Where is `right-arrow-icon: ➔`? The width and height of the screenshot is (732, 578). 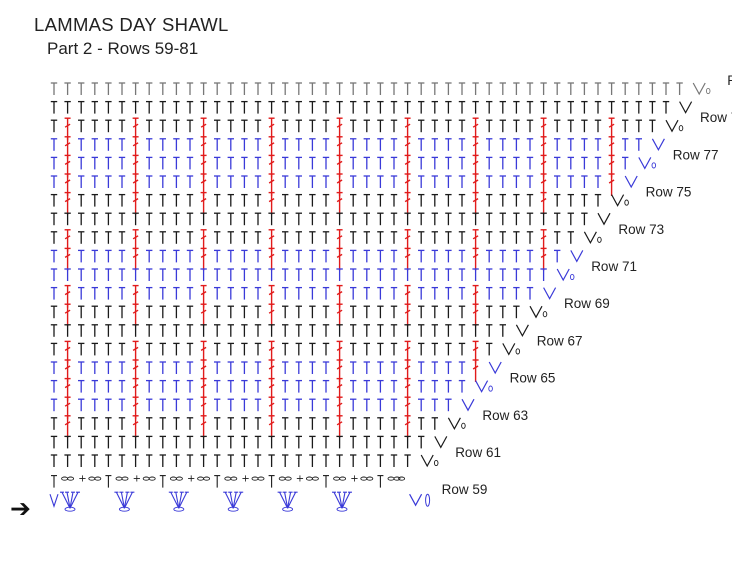
right-arrow-icon: ➔ is located at coordinates (20, 508).